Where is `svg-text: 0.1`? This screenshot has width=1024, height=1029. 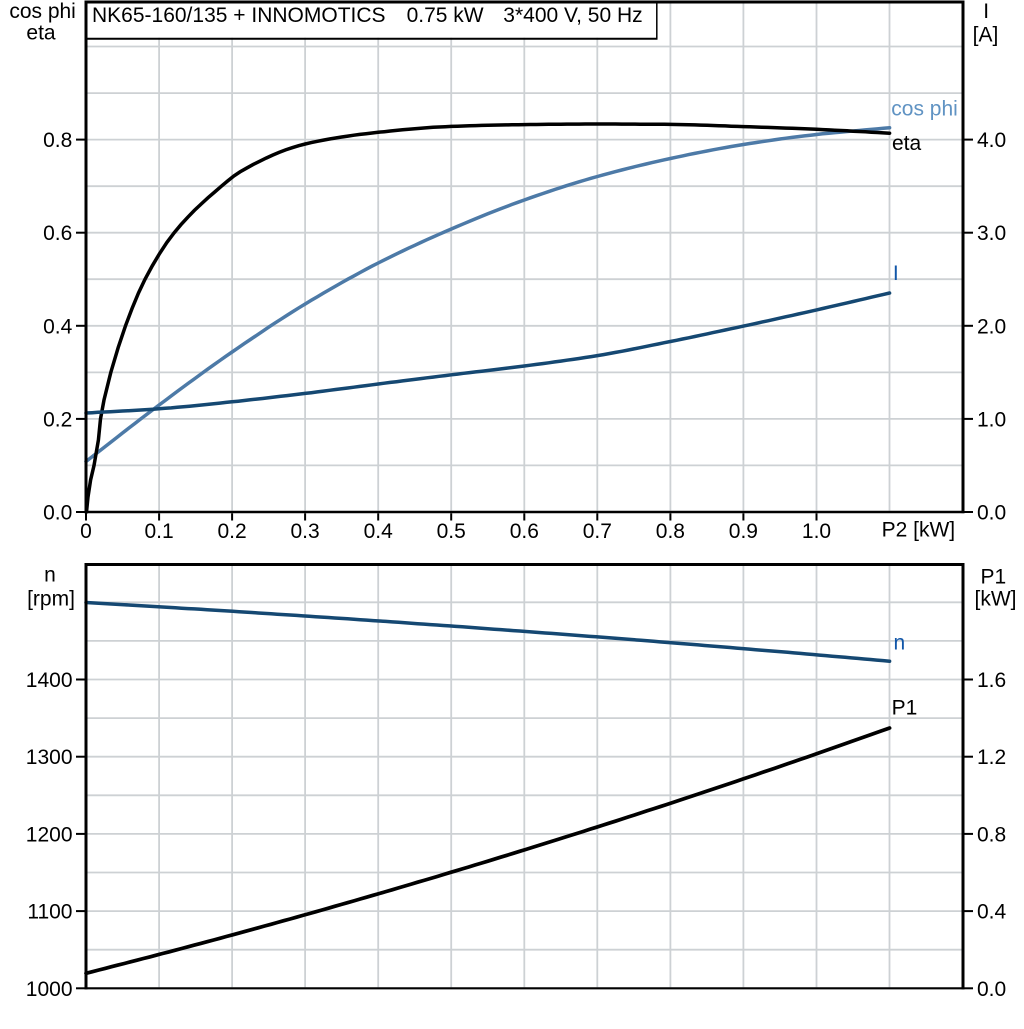 svg-text: 0.1 is located at coordinates (158, 531).